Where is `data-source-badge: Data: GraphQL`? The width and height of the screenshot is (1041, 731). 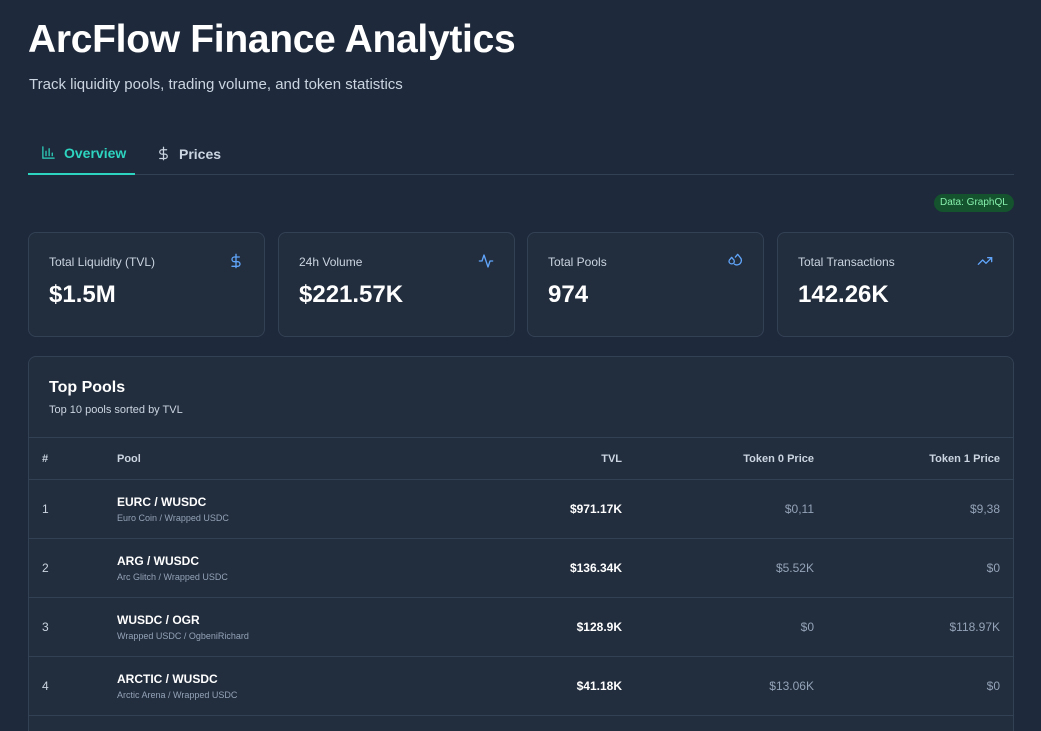
data-source-badge: Data: GraphQL is located at coordinates (974, 203).